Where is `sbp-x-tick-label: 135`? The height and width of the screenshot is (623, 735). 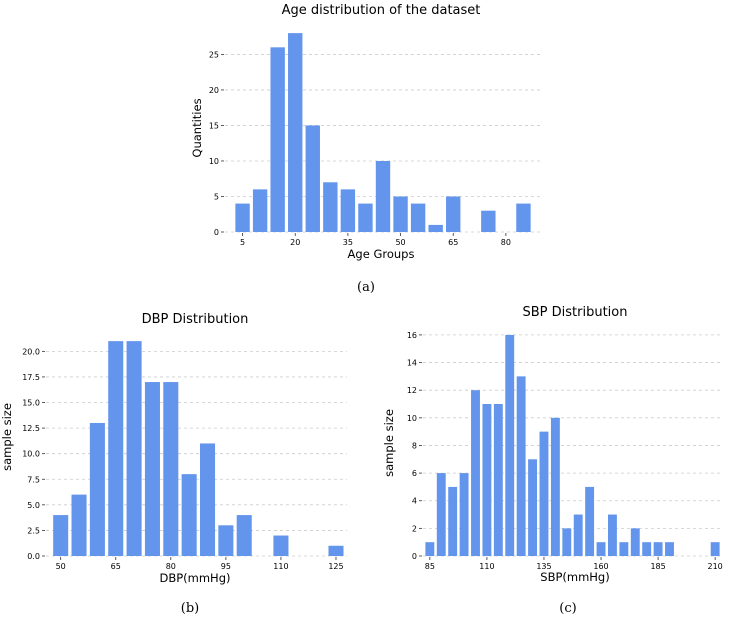
sbp-x-tick-label: 135 is located at coordinates (543, 566).